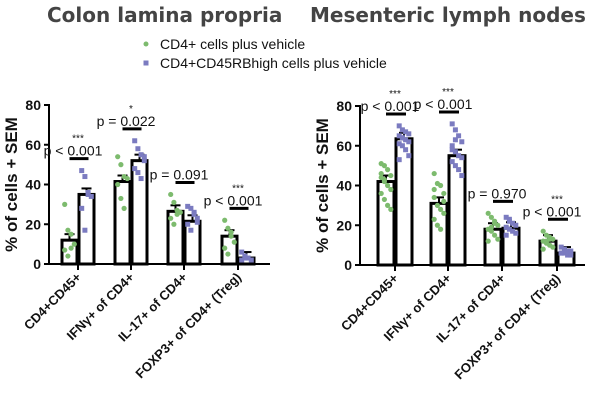  Describe the element at coordinates (131, 109) in the screenshot. I see `significance-stars: *` at that location.